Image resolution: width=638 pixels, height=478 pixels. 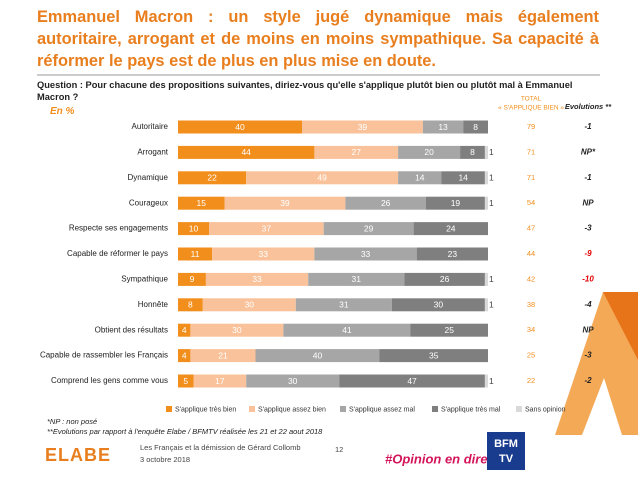 I want to click on value-label: 14, so click(x=463, y=178).